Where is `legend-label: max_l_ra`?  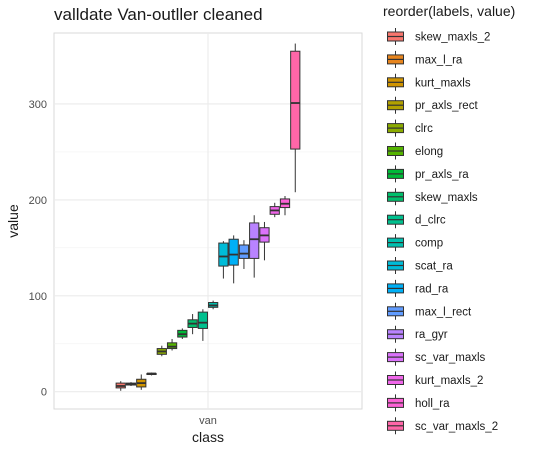 legend-label: max_l_ra is located at coordinates (439, 60).